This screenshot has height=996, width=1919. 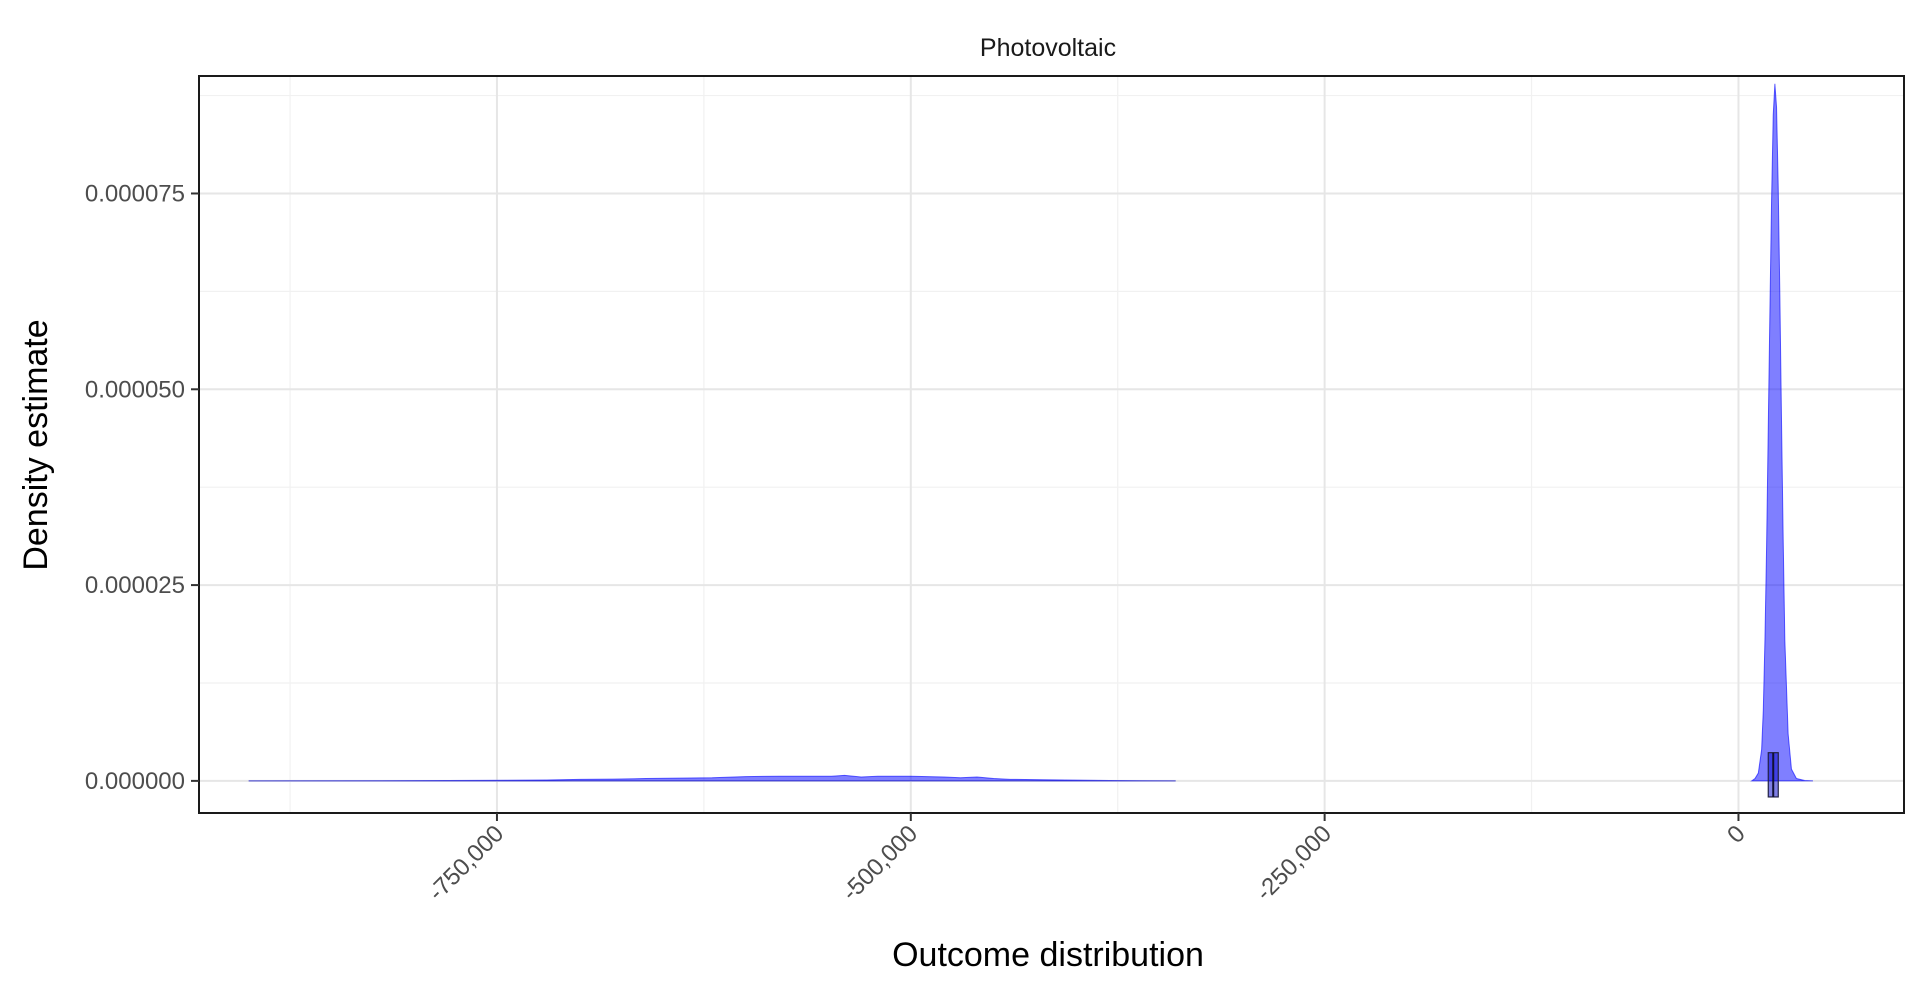 What do you see at coordinates (135, 585) in the screenshot?
I see `y-tick-label: 0.000025` at bounding box center [135, 585].